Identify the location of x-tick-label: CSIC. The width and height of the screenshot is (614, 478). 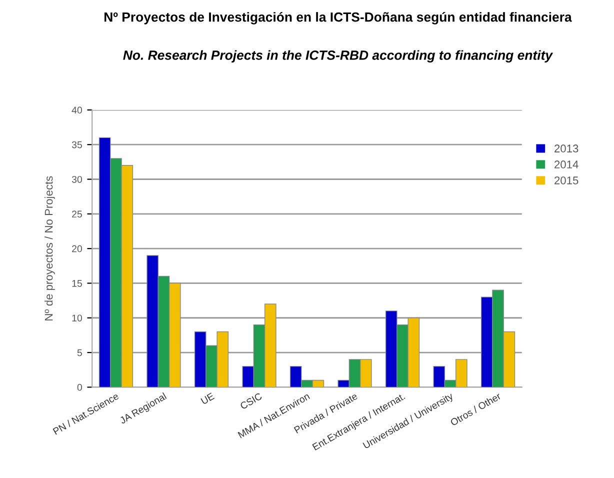
(251, 401).